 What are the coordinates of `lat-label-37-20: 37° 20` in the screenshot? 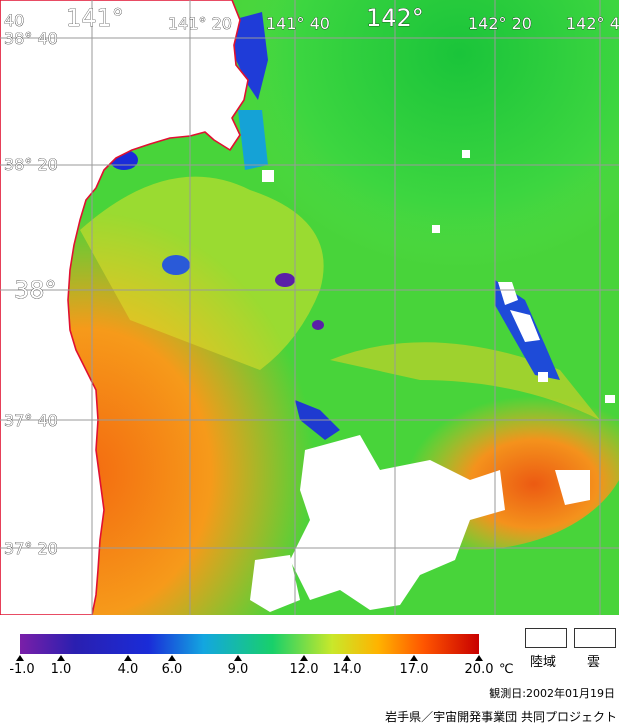 It's located at (31, 548).